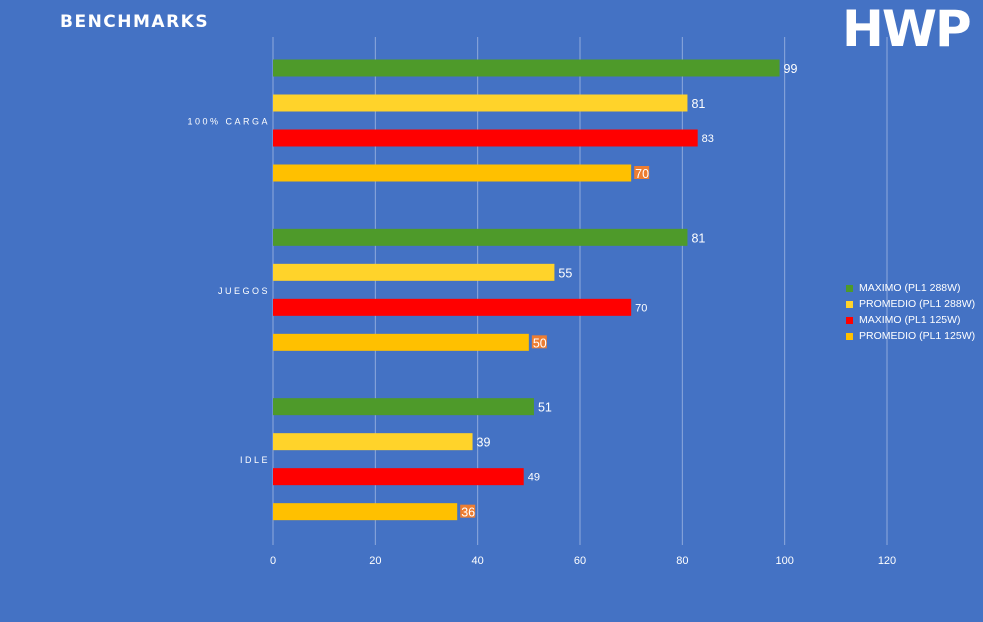 The image size is (983, 622). What do you see at coordinates (534, 478) in the screenshot?
I see `data-label: 49` at bounding box center [534, 478].